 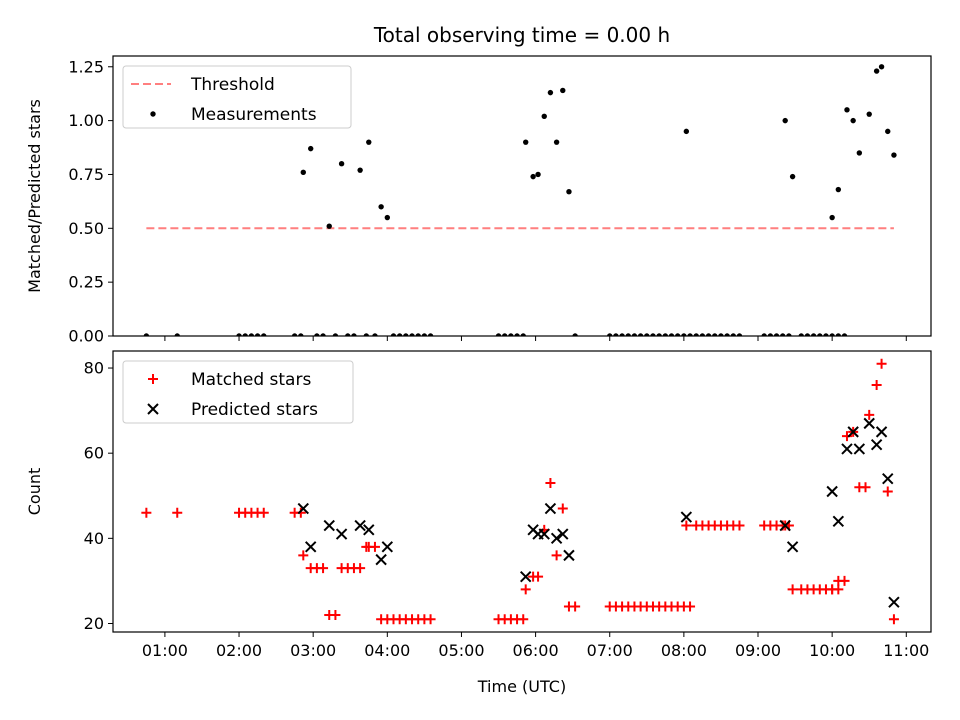 I want to click on x-axis-label: Time (UTC), so click(x=521, y=686).